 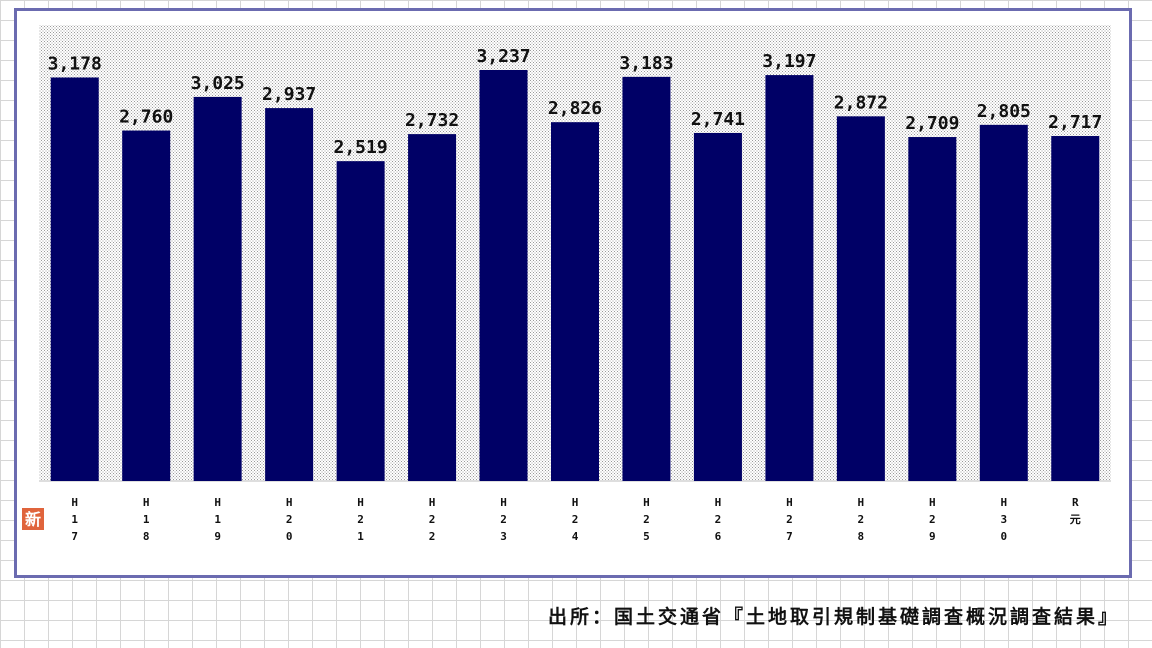 What do you see at coordinates (718, 119) in the screenshot?
I see `bar-value-label-9: 2,741` at bounding box center [718, 119].